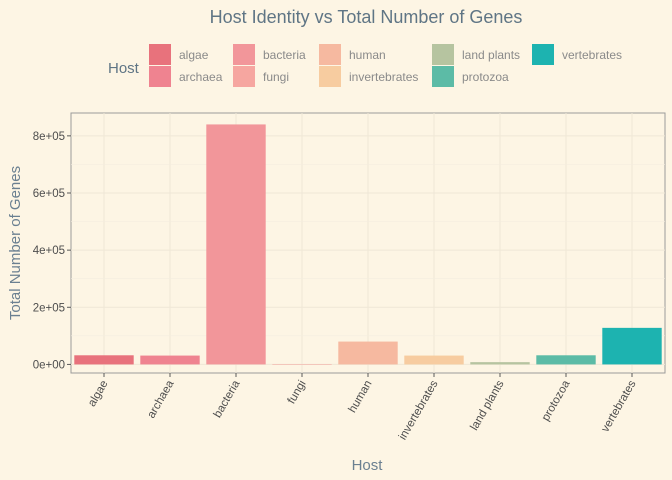  What do you see at coordinates (302, 364) in the screenshot?
I see `bar-fungi` at bounding box center [302, 364].